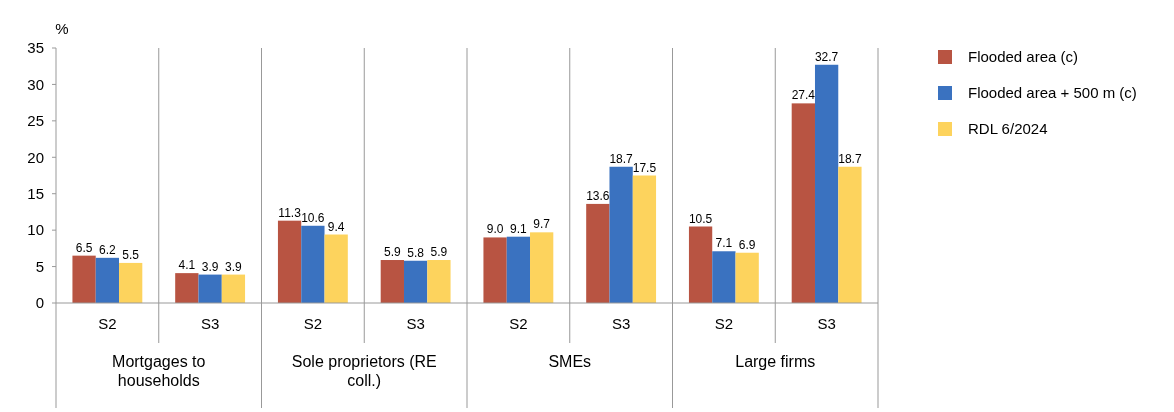 The image size is (1174, 412). Describe the element at coordinates (35, 193) in the screenshot. I see `y-tick-label: 15` at that location.